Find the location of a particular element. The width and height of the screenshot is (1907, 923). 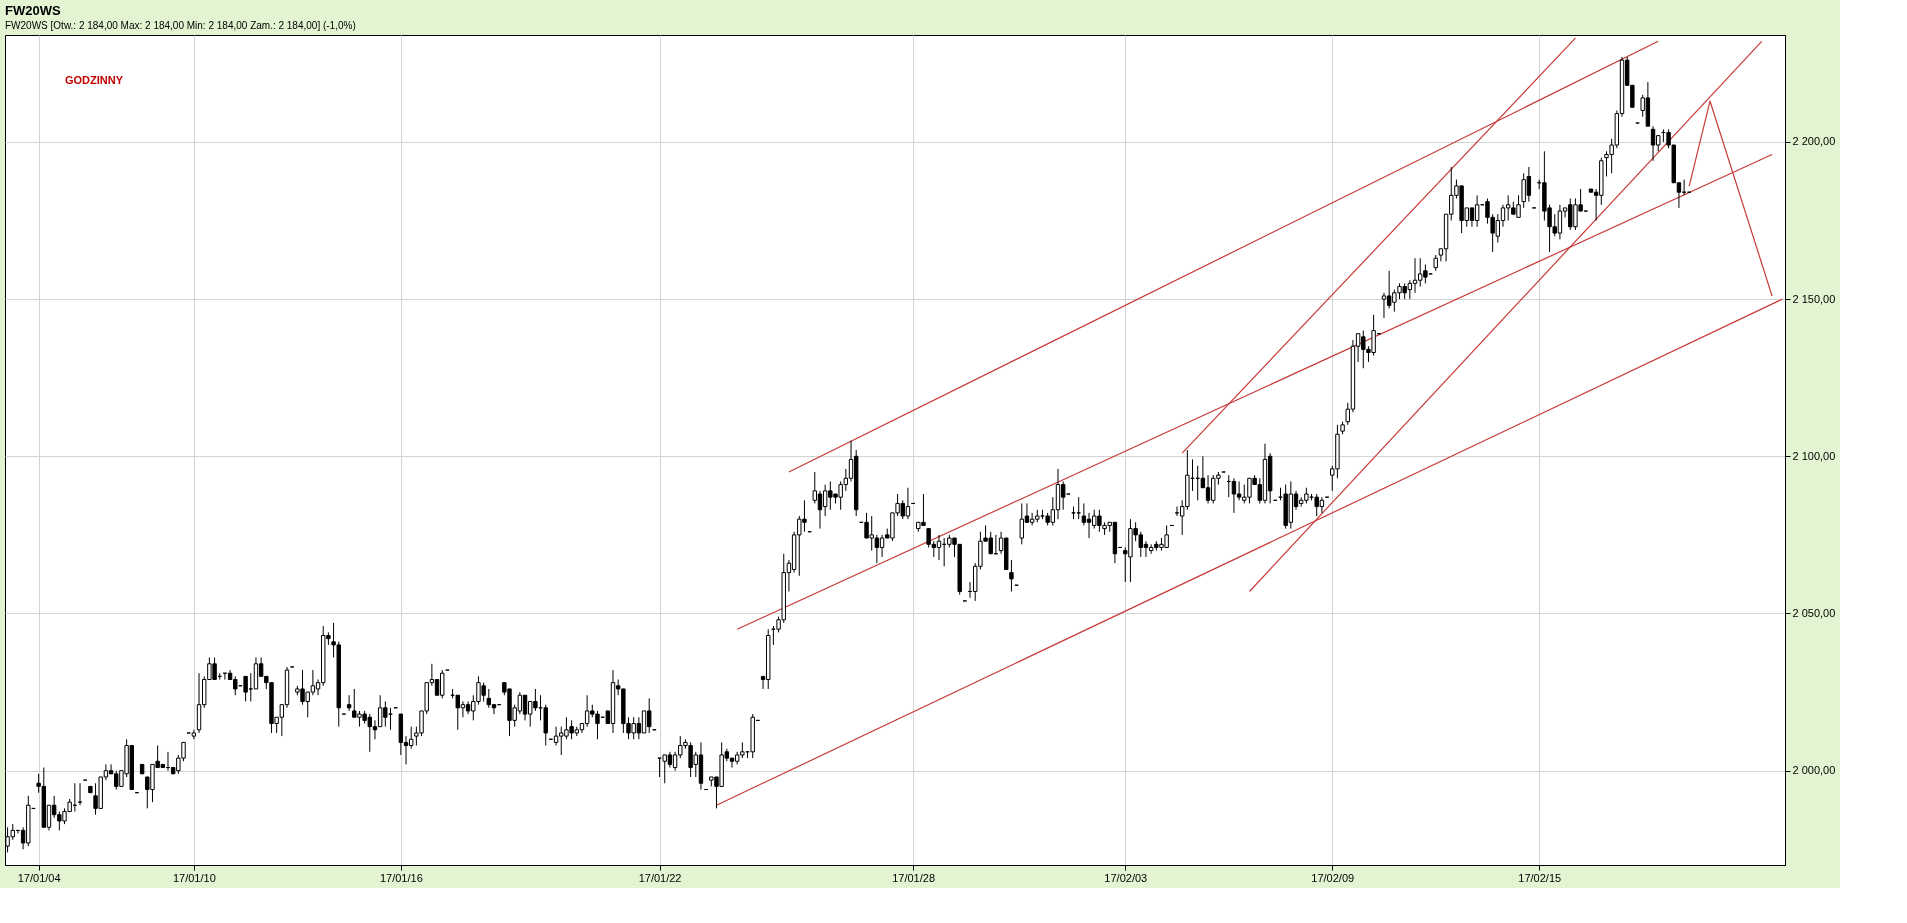

x-tick-label: 17/01/16 is located at coordinates (401, 877).